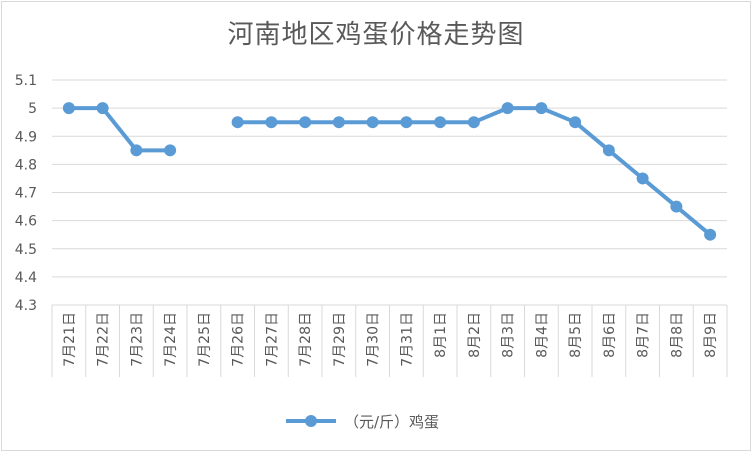  What do you see at coordinates (610, 335) in the screenshot?
I see `x-tick-label: 8月6日` at bounding box center [610, 335].